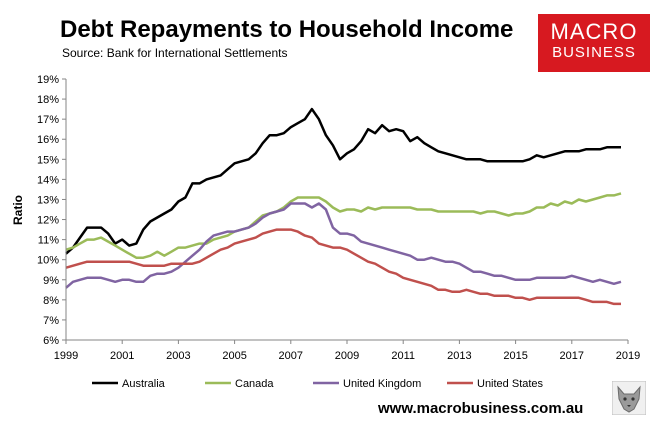 The height and width of the screenshot is (426, 660). Describe the element at coordinates (48, 261) in the screenshot. I see `y-tick-label: 10%` at that location.